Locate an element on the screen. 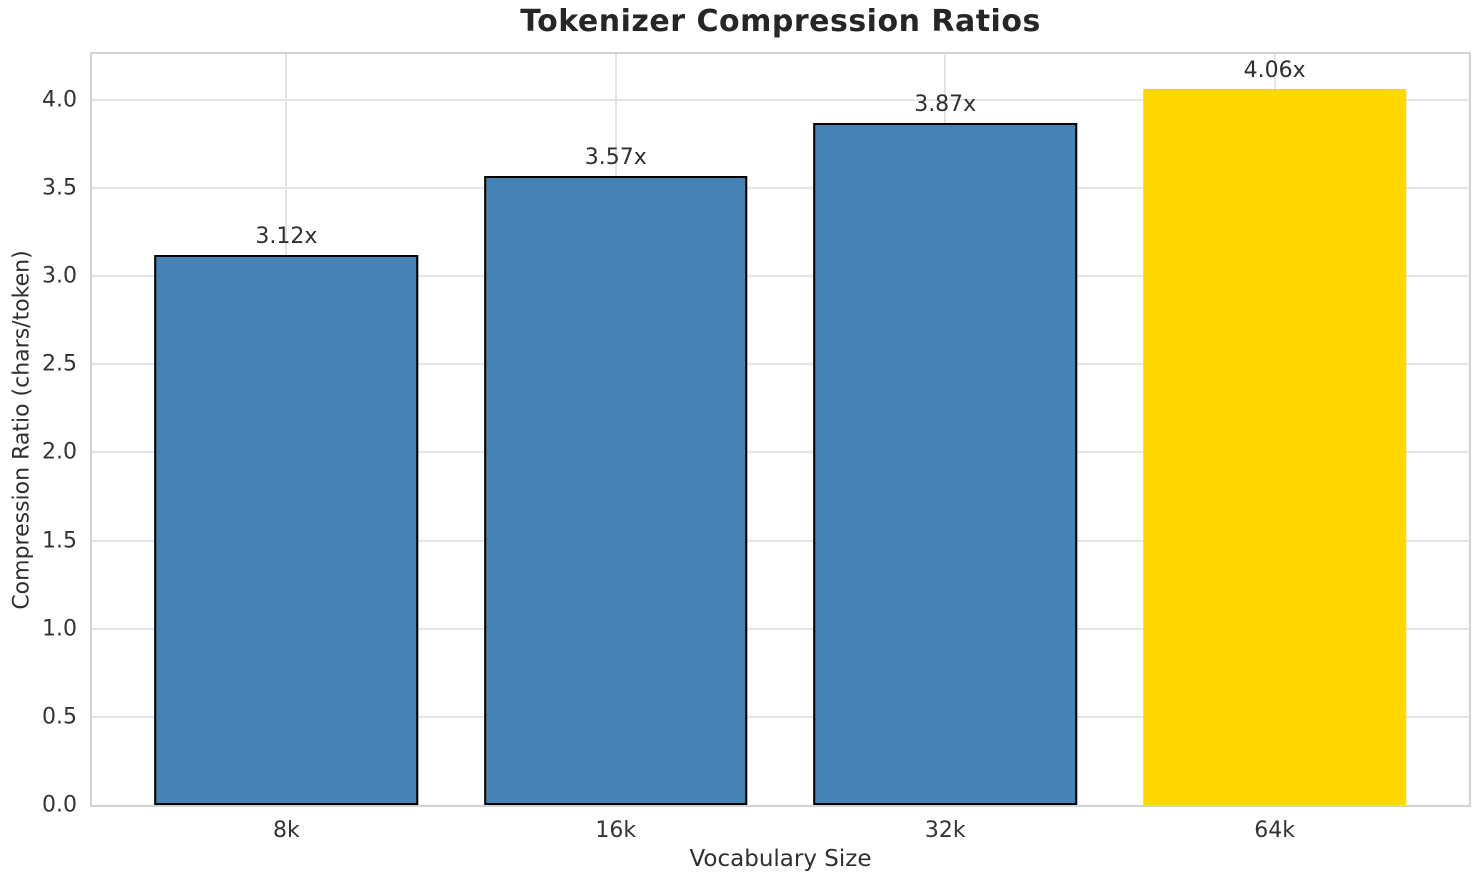 This screenshot has height=885, width=1484. y-tick-label: 2.5 is located at coordinates (59, 364).